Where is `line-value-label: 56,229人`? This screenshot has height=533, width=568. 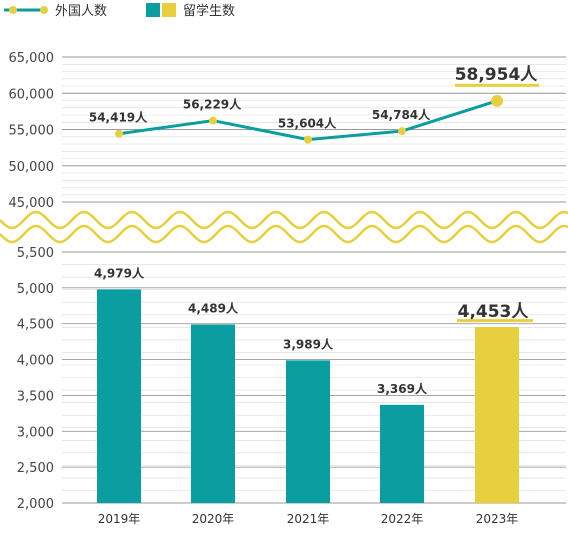 line-value-label: 56,229人 is located at coordinates (212, 104).